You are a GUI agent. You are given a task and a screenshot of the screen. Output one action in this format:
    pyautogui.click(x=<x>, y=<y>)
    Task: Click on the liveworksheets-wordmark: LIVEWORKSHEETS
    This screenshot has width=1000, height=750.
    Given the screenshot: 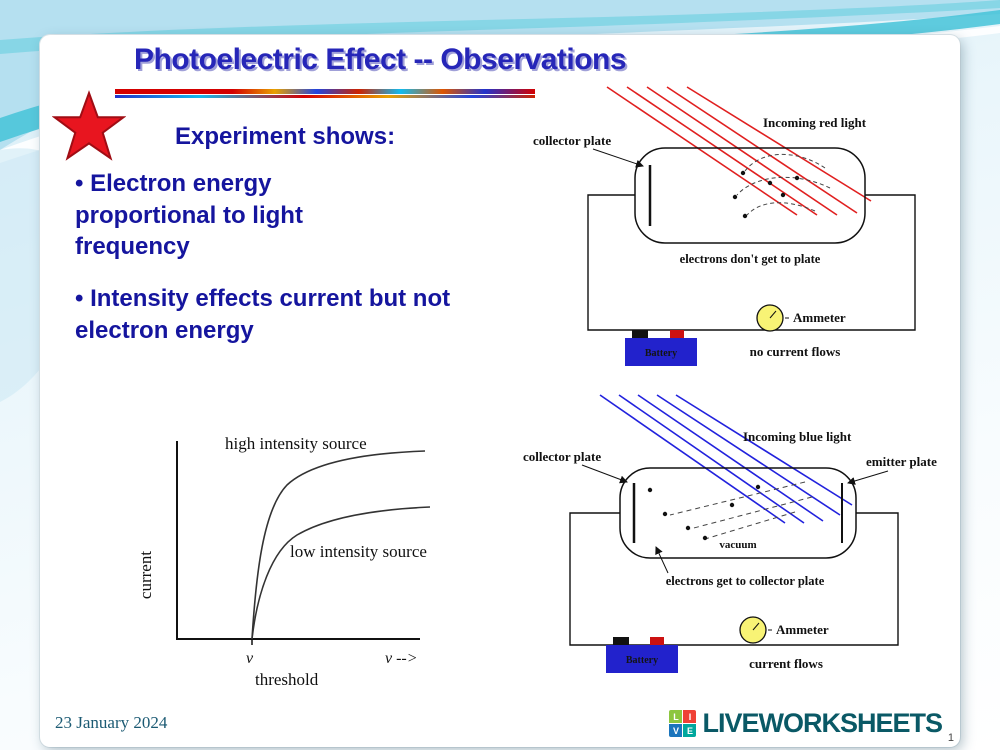 What is the action you would take?
    pyautogui.click(x=822, y=723)
    